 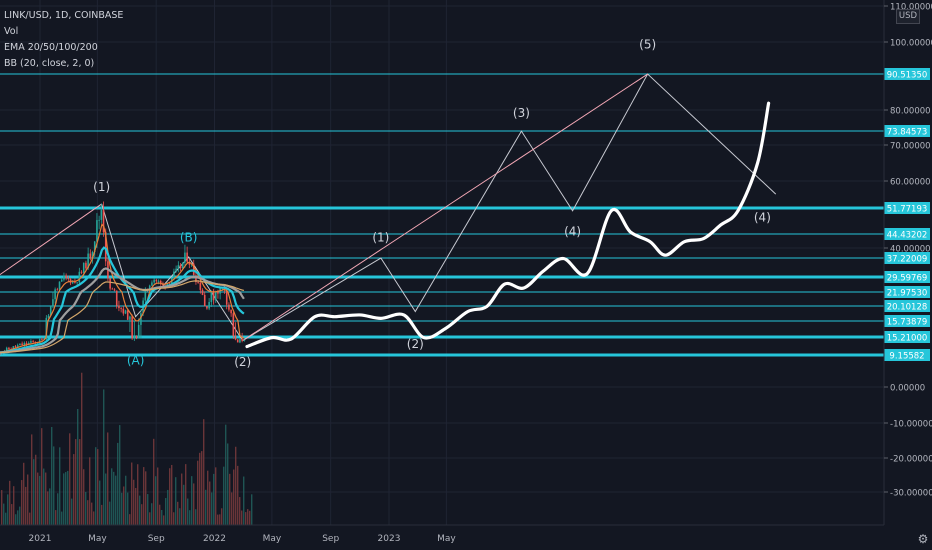 I want to click on currency-badge: USD, so click(x=908, y=16).